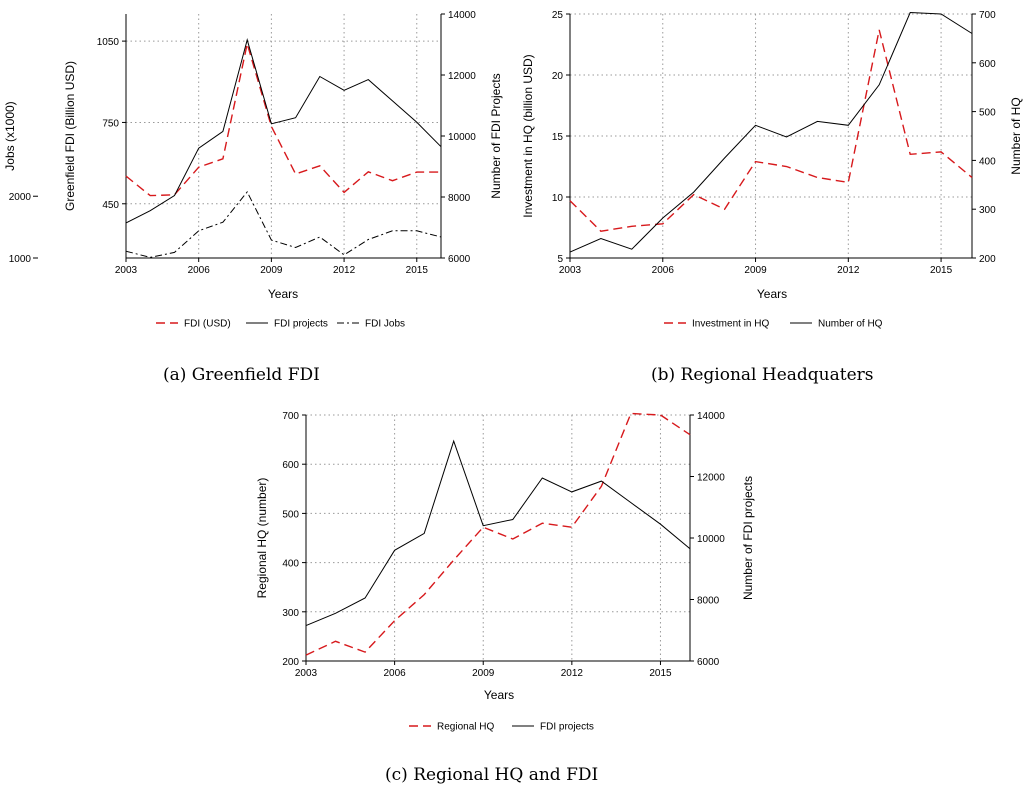  I want to click on series-line-number-of-hq, so click(771, 133).